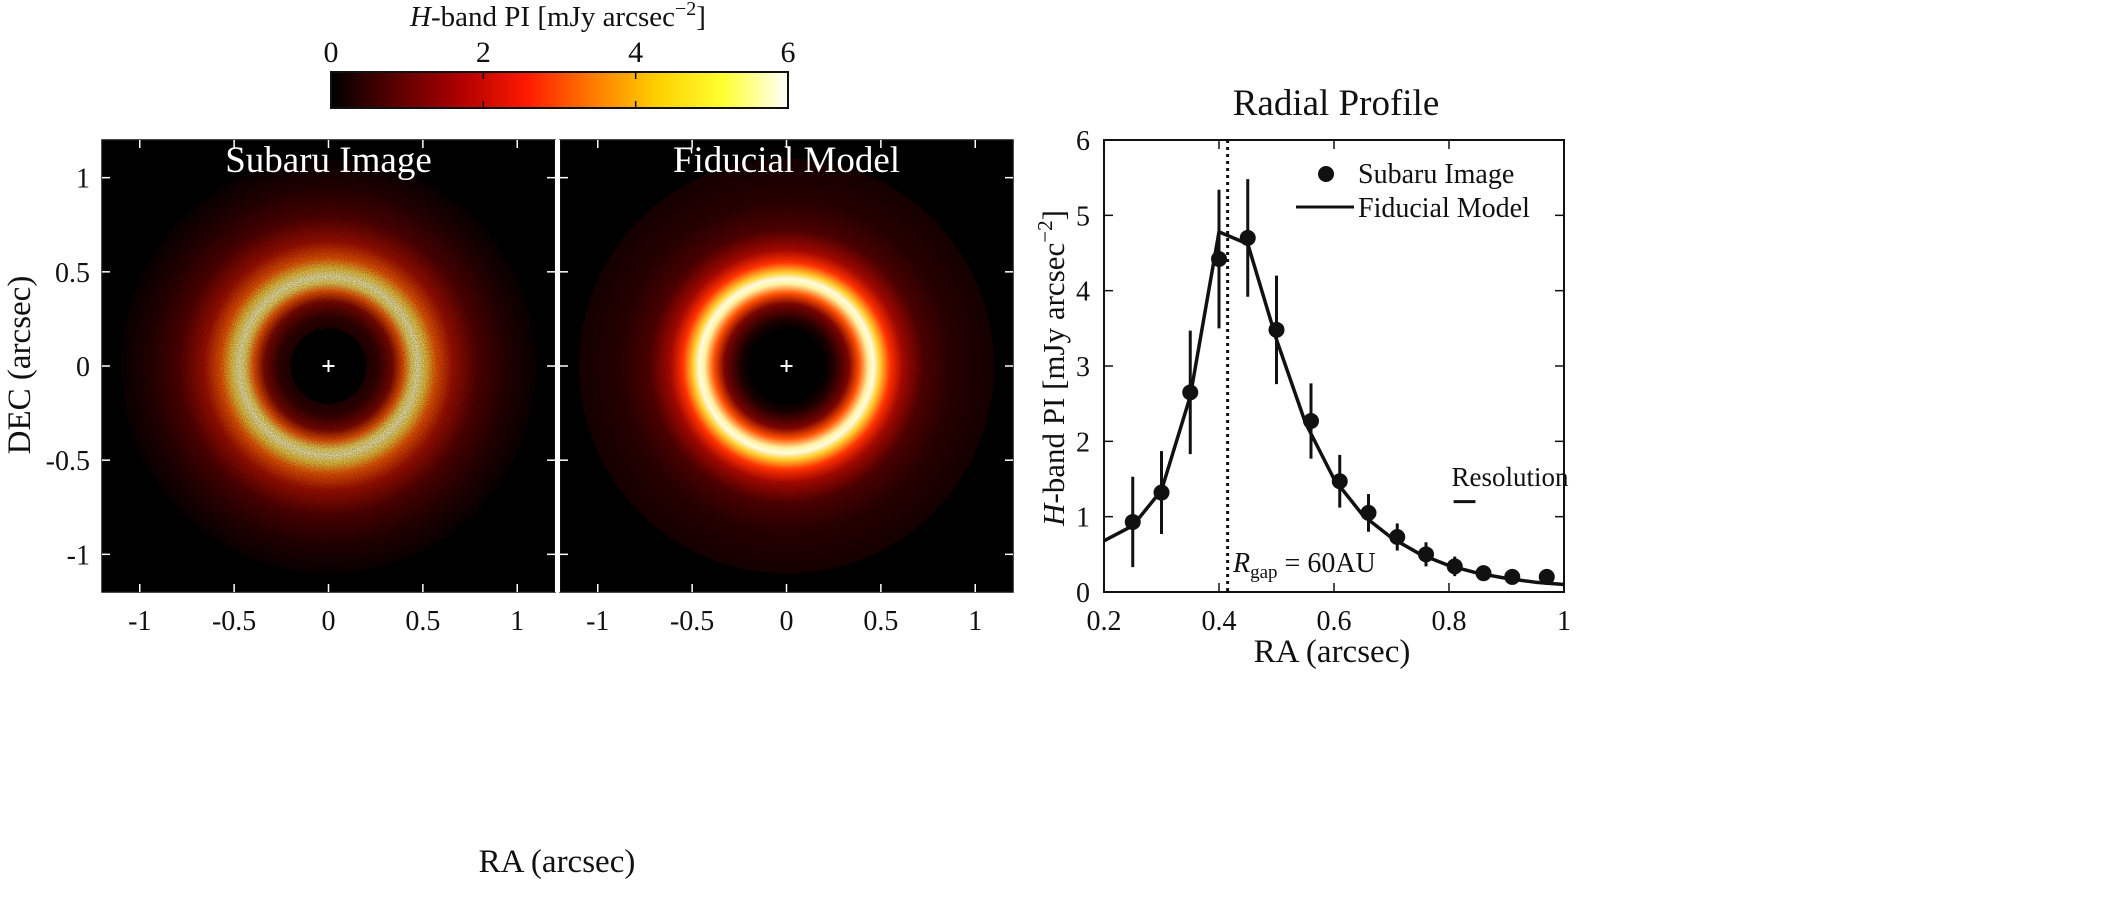 The height and width of the screenshot is (904, 2105). What do you see at coordinates (20, 365) in the screenshot?
I see `image-y-axis-label: DEC (arcsec)` at bounding box center [20, 365].